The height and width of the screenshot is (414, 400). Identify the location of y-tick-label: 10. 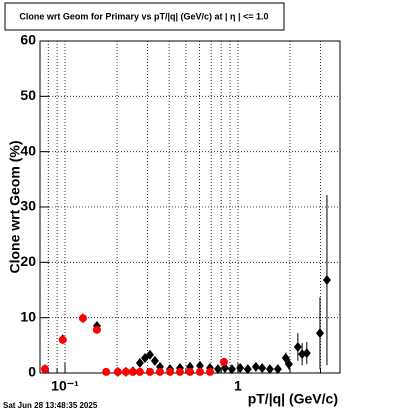
(28, 316).